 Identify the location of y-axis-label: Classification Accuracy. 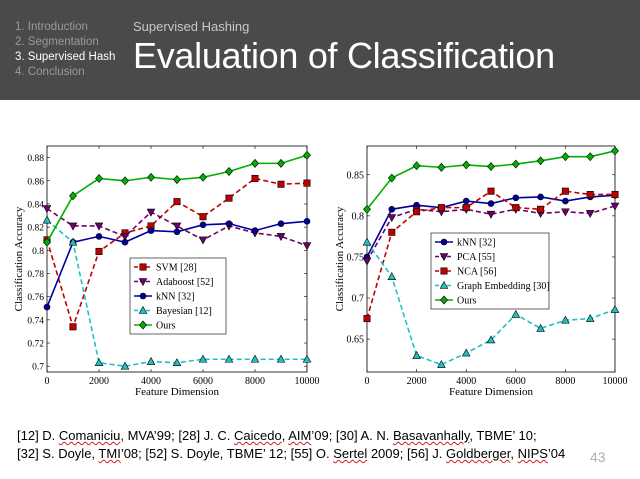
(340, 258).